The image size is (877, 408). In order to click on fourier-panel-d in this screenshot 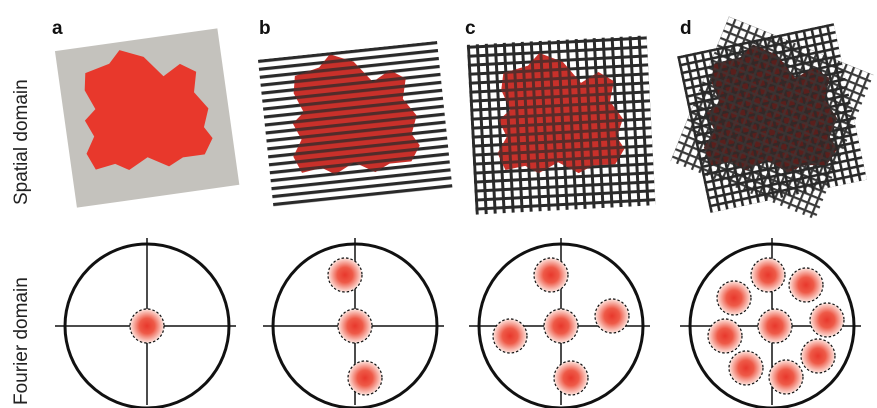, I will do `click(770, 323)`.